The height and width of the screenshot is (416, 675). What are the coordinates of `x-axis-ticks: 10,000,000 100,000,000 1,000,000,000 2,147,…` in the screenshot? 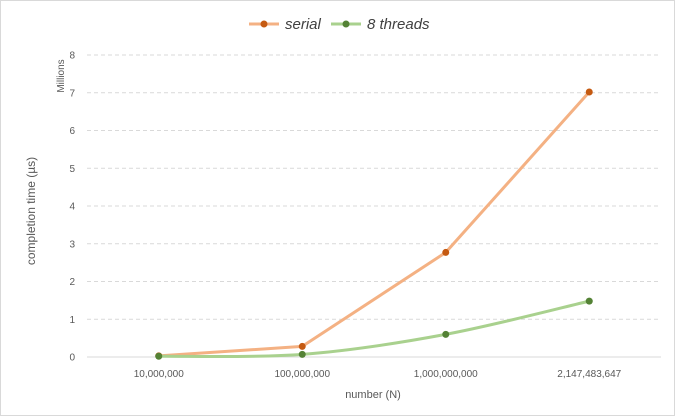 It's located at (378, 374).